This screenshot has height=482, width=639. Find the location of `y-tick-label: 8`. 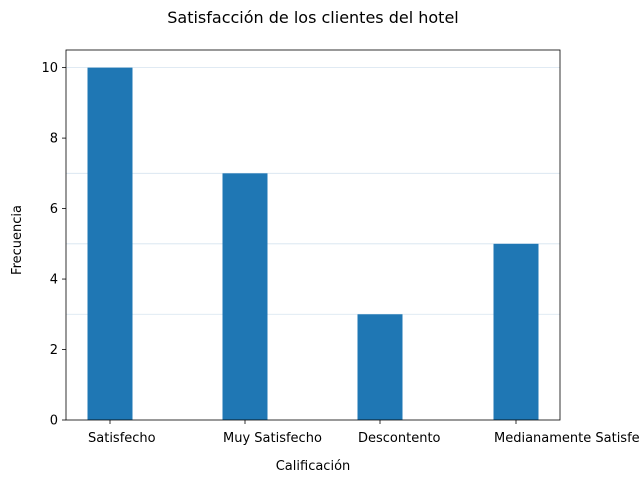

y-tick-label: 8 is located at coordinates (54, 139).